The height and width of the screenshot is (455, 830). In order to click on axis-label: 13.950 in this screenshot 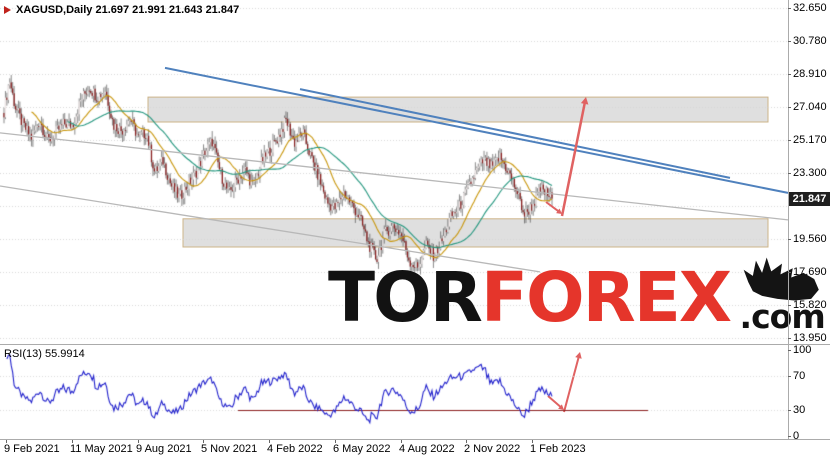, I will do `click(810, 338)`.